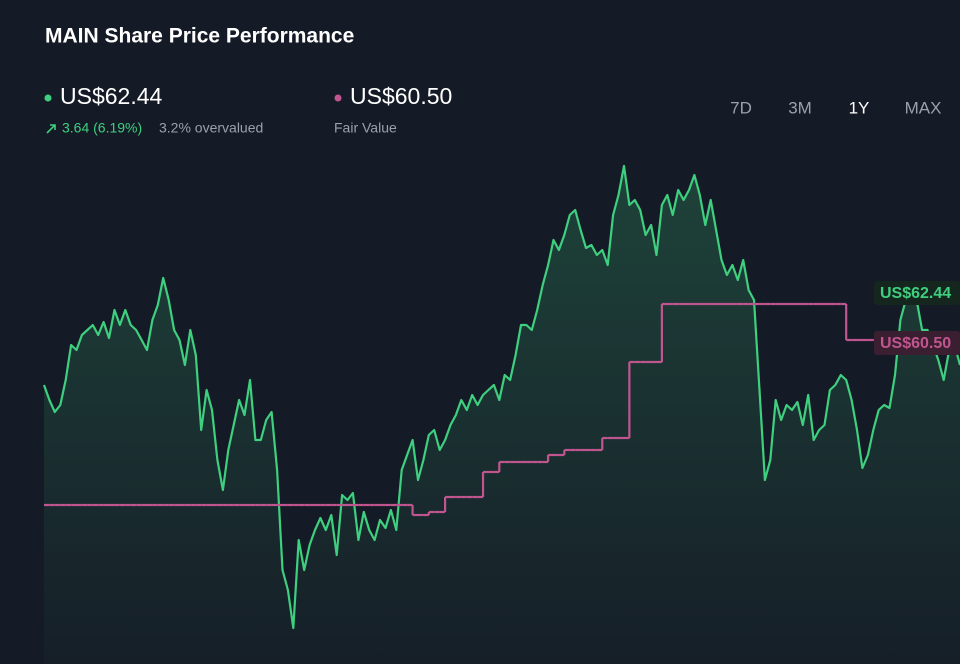 This screenshot has width=960, height=664. I want to click on fair-value-caption: Fair Value, so click(365, 128).